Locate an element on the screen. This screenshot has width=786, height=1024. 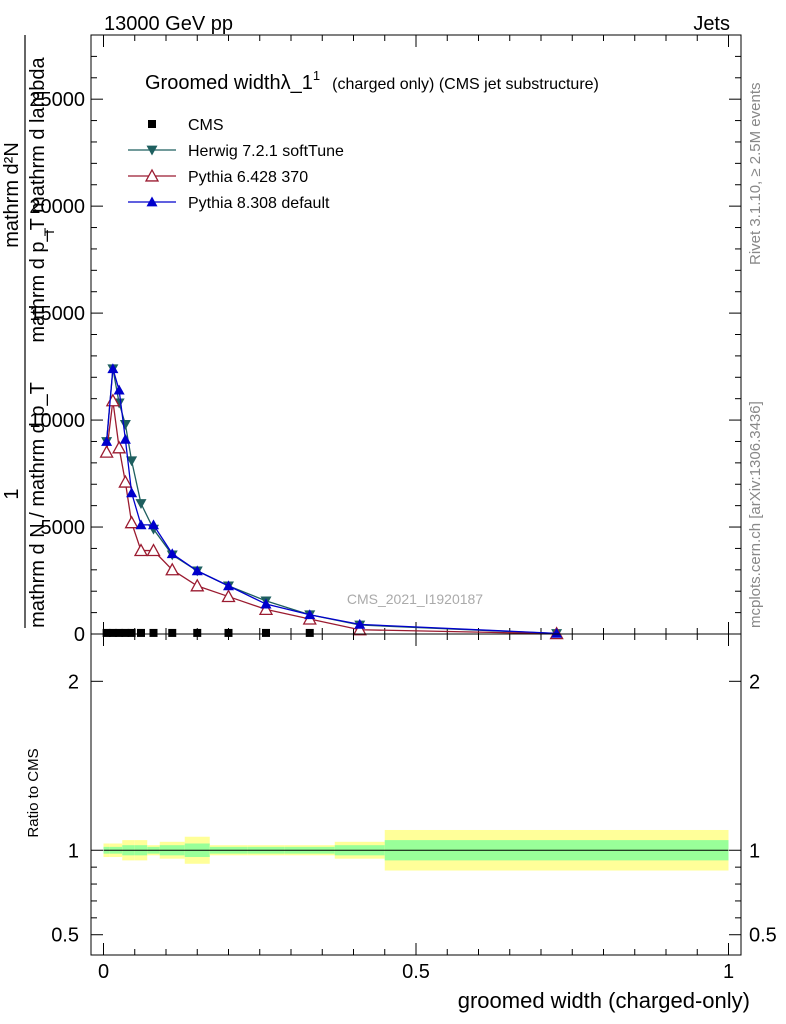
ratio-y-tick-label-right: 1 is located at coordinates (754, 851).